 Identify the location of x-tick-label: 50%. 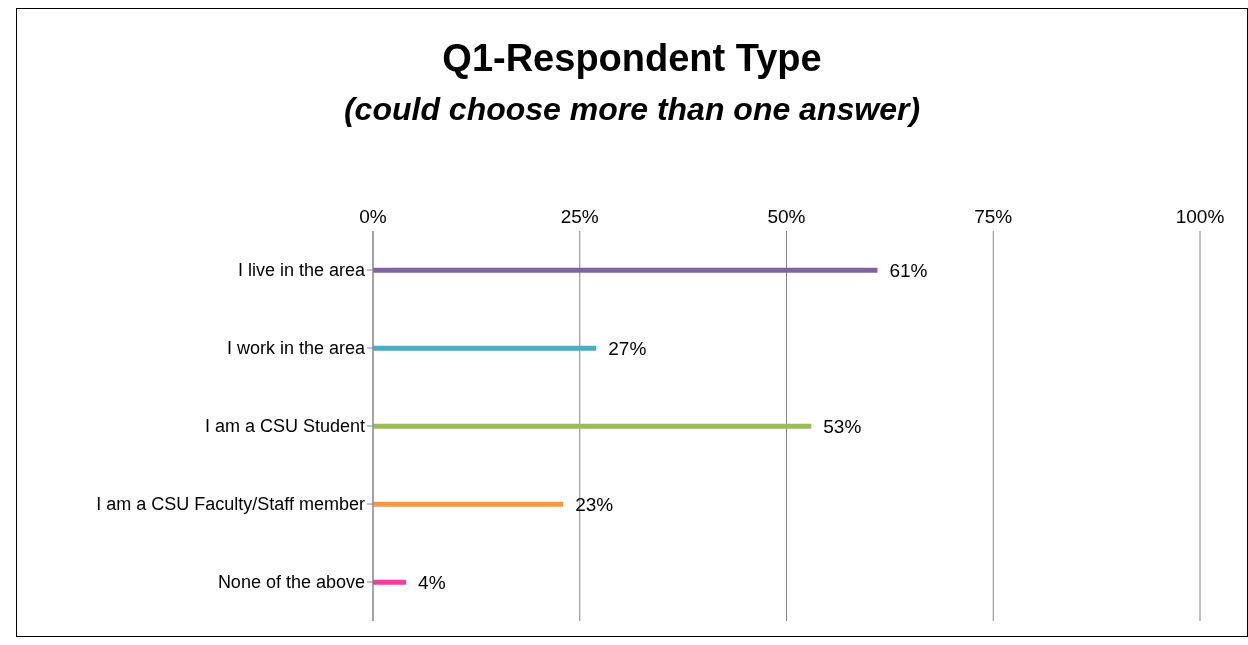
(786, 216).